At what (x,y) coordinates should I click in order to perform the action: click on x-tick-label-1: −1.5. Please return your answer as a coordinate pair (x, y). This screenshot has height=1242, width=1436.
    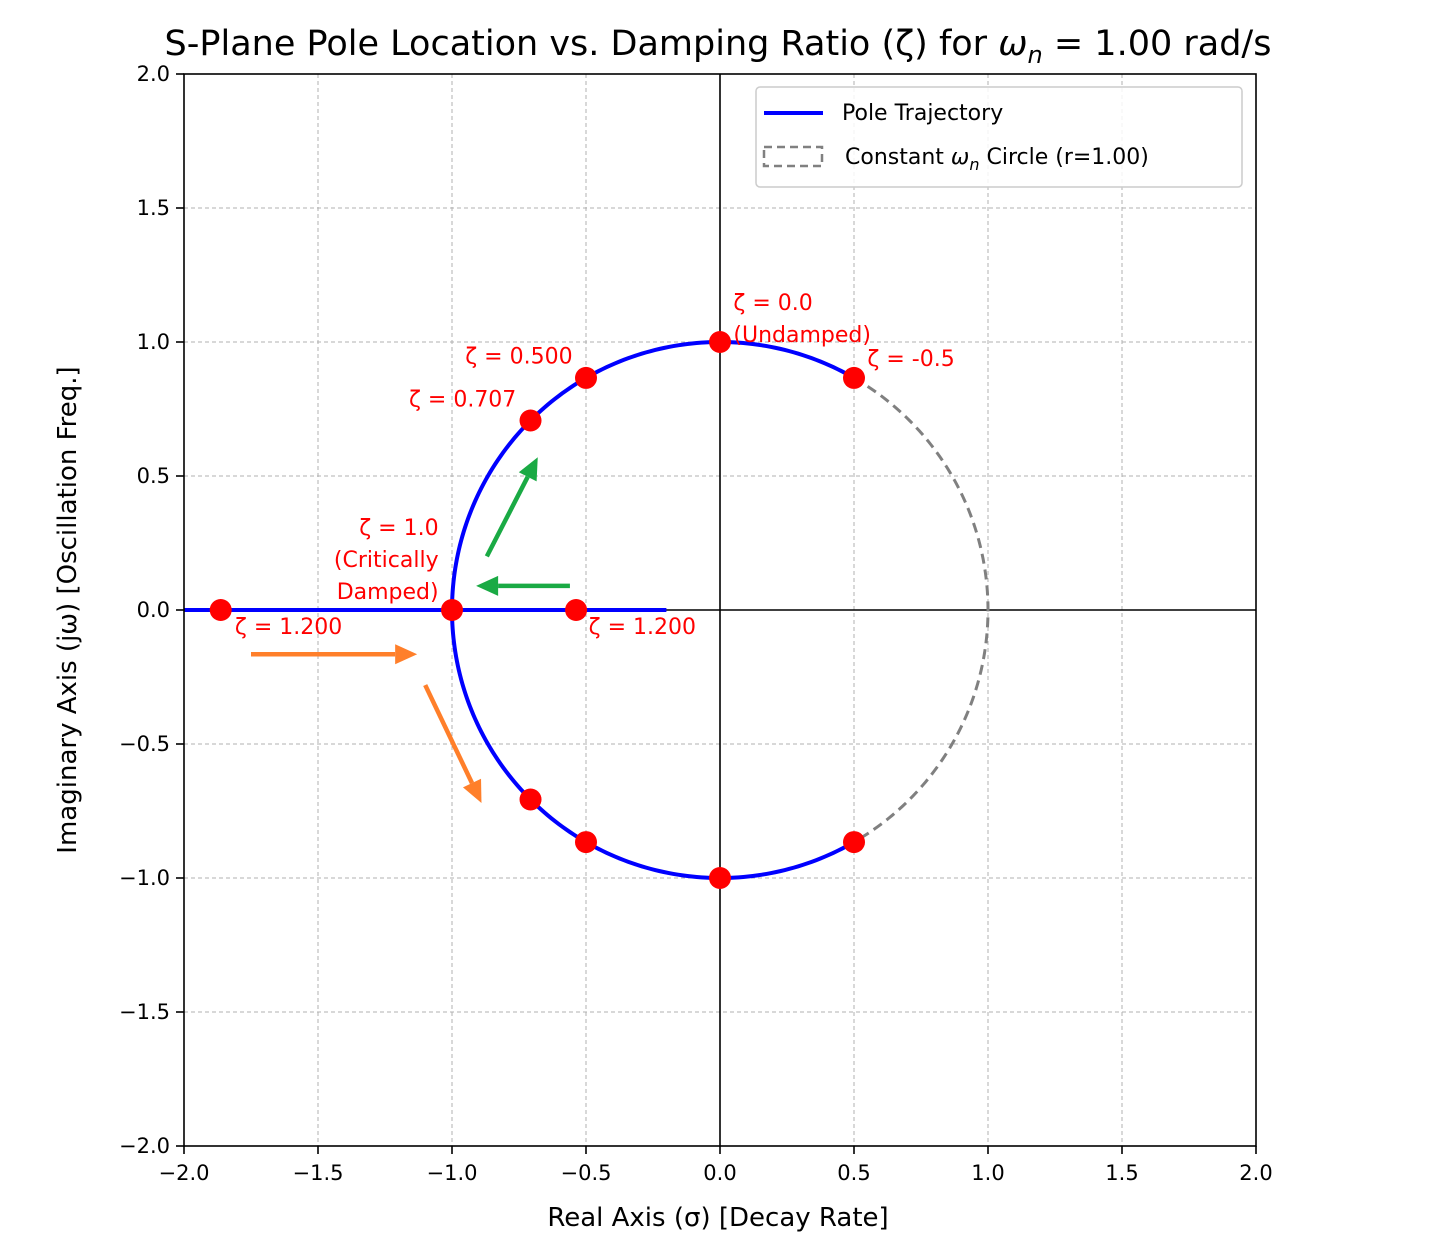
    Looking at the image, I should click on (318, 1173).